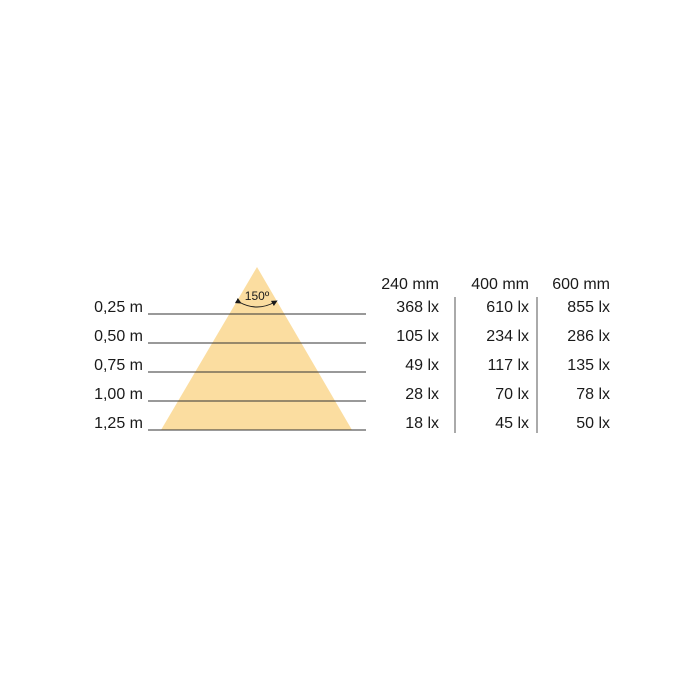 This screenshot has height=700, width=700. What do you see at coordinates (417, 307) in the screenshot?
I see `illuminance-value: 368 lx` at bounding box center [417, 307].